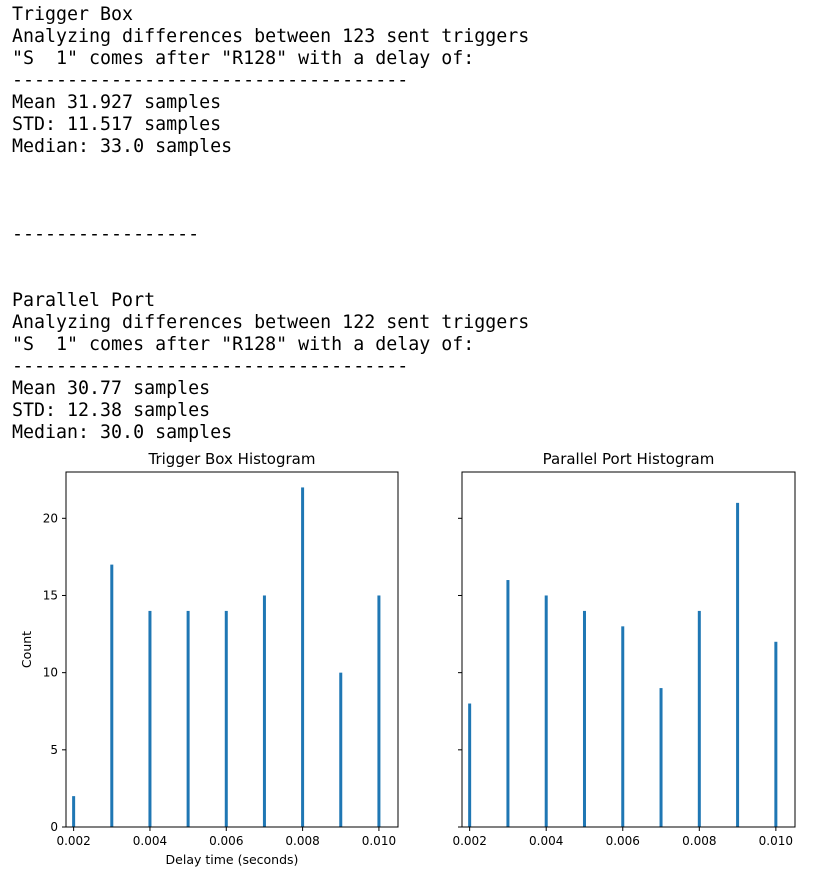 This screenshot has height=881, width=832. What do you see at coordinates (232, 859) in the screenshot?
I see `x-axis-label: Delay time (seconds)` at bounding box center [232, 859].